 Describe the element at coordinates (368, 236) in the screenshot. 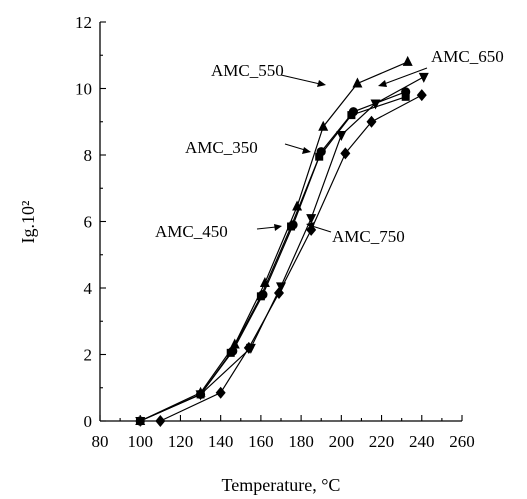

I see `series-label-amc-750: AMC_750` at that location.